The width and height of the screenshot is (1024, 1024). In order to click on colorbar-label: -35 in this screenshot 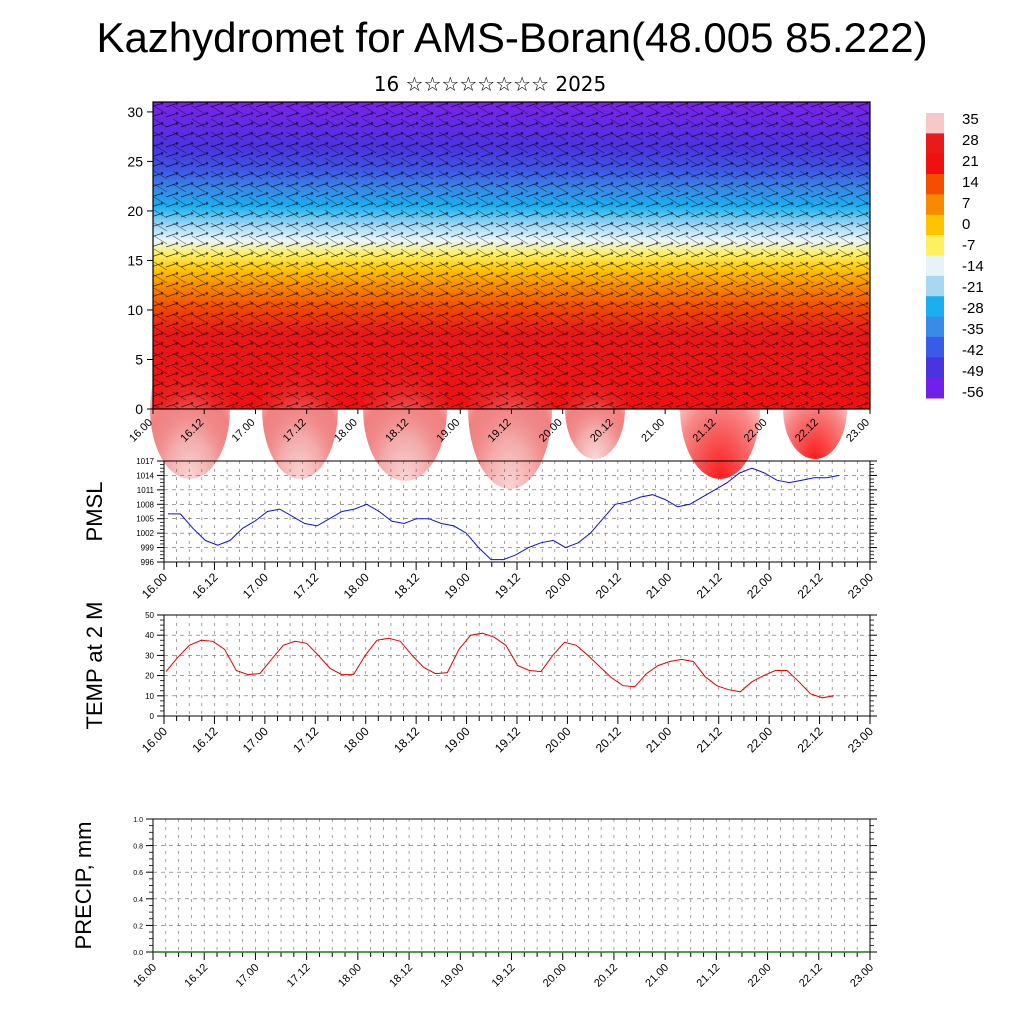, I will do `click(973, 329)`.